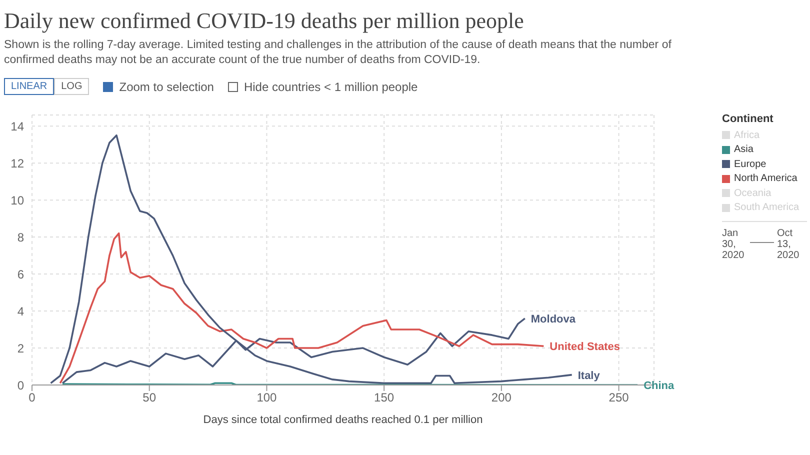 Image resolution: width=810 pixels, height=455 pixels. I want to click on chart-title: Daily new confirmed COVID-19 deaths per million people, so click(264, 21).